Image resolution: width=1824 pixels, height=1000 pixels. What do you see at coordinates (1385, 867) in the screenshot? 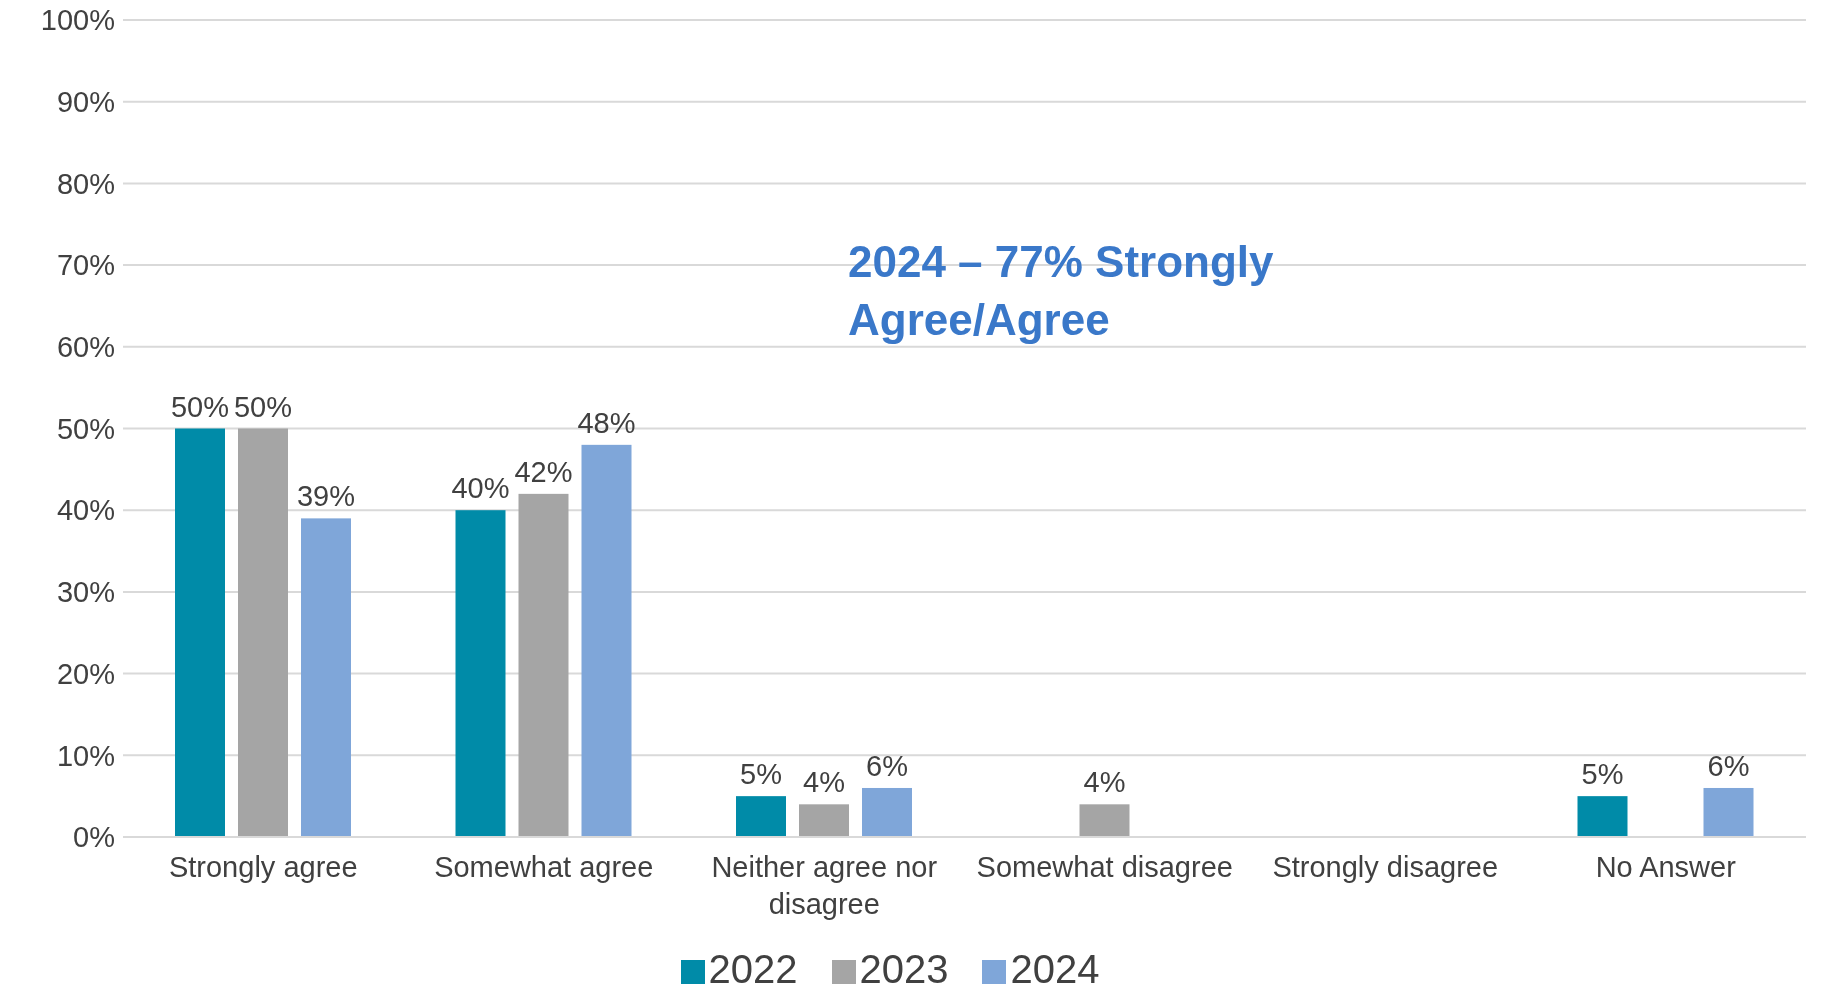
I see `x-tick-label: Strongly disagree` at bounding box center [1385, 867].